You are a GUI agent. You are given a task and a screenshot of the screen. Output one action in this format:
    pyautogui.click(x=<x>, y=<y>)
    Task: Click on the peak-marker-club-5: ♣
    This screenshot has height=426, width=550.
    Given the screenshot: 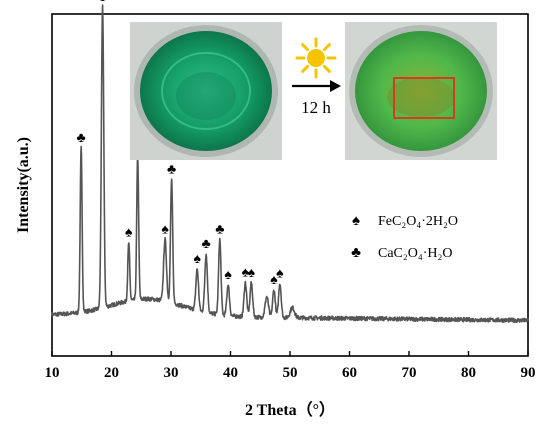 What is the action you would take?
    pyautogui.click(x=171, y=170)
    